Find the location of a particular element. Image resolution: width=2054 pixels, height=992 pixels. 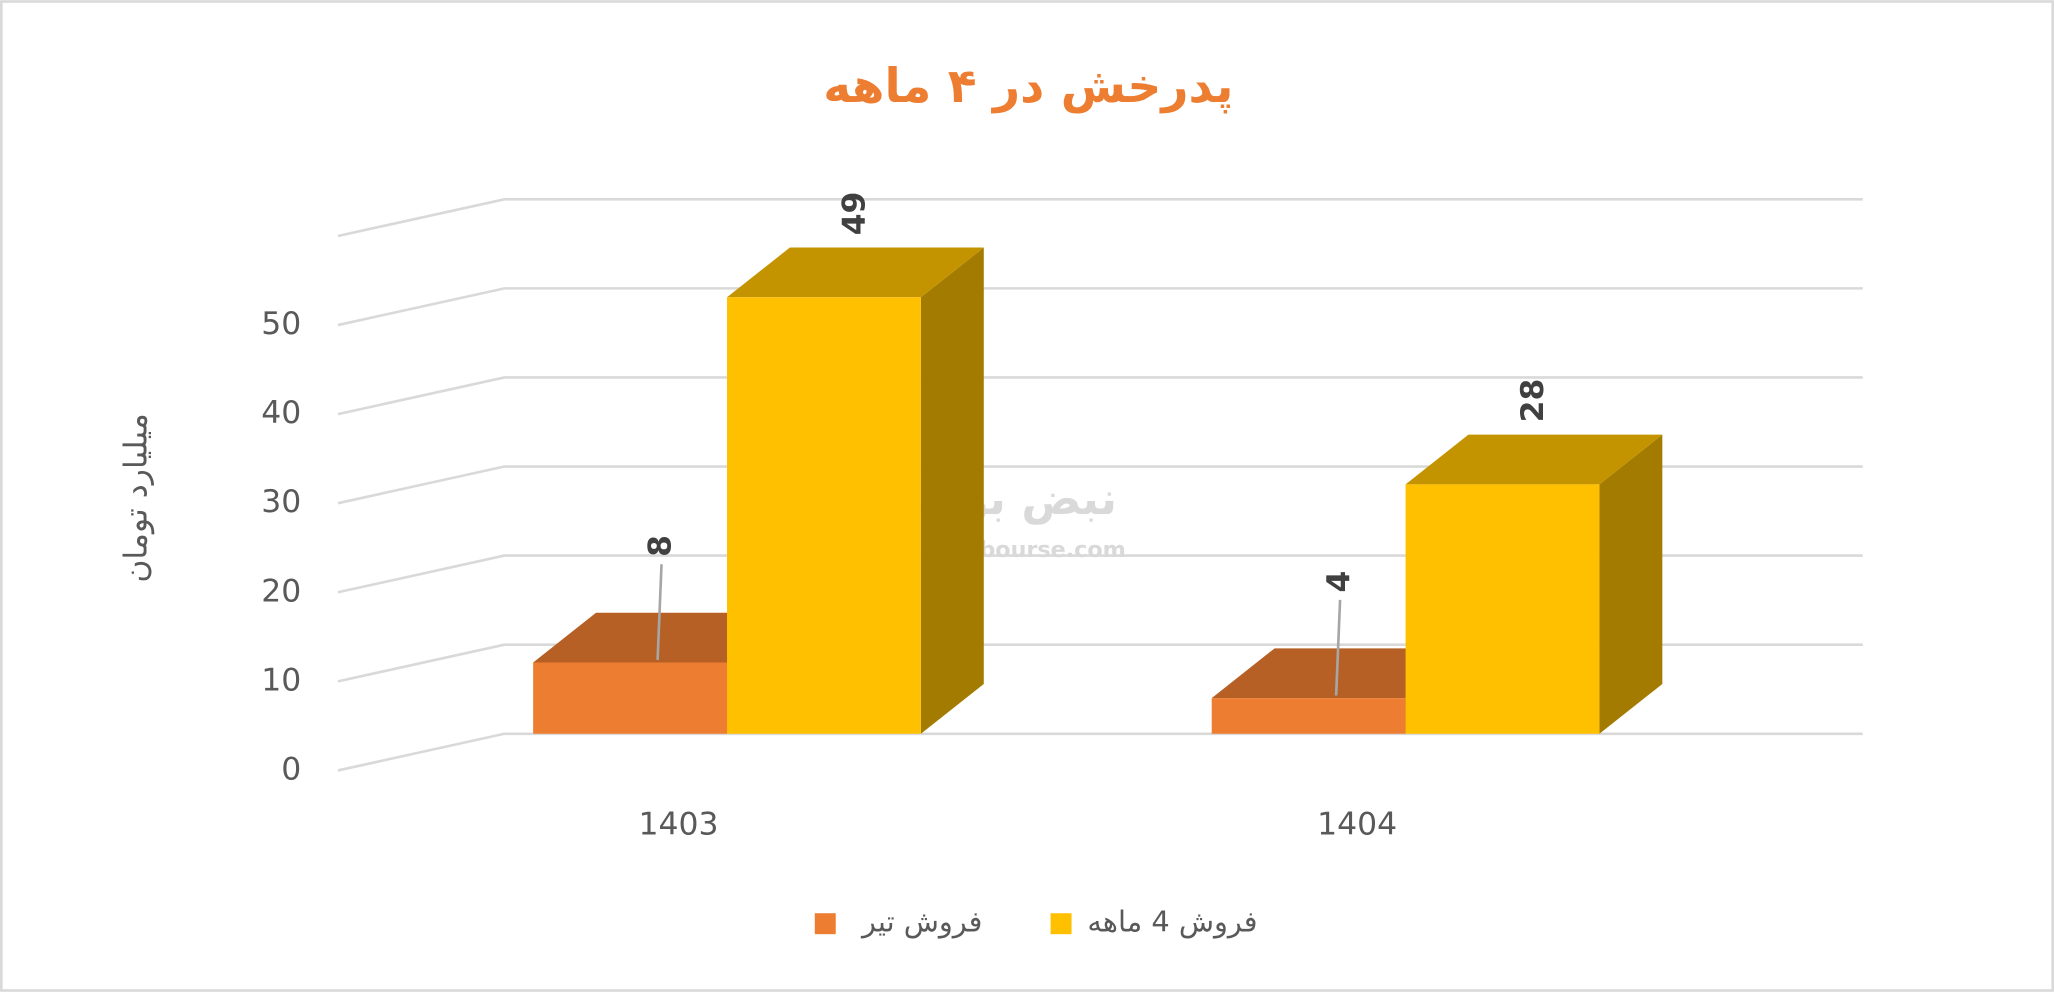

legend-label: فروش تیر is located at coordinates (921, 922).